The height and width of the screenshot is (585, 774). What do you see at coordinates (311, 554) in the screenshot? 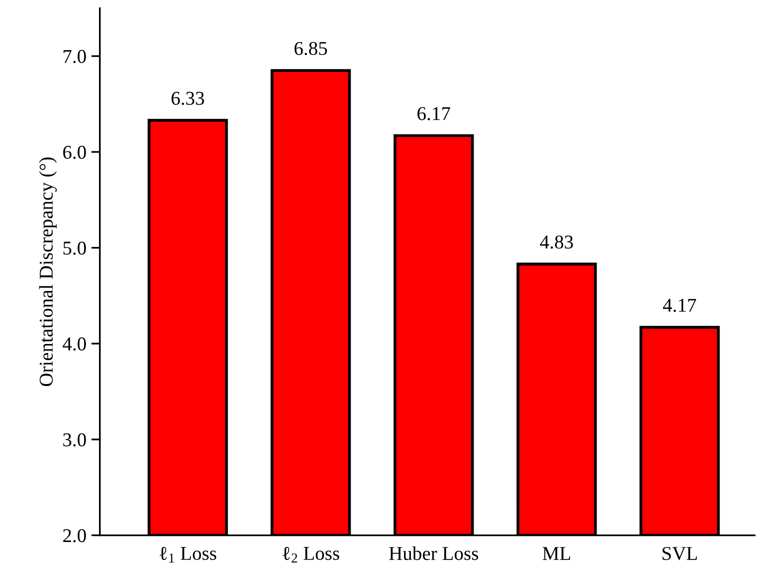
I see `x-tick-label: ℓ$_{2}$ Loss` at bounding box center [311, 554].